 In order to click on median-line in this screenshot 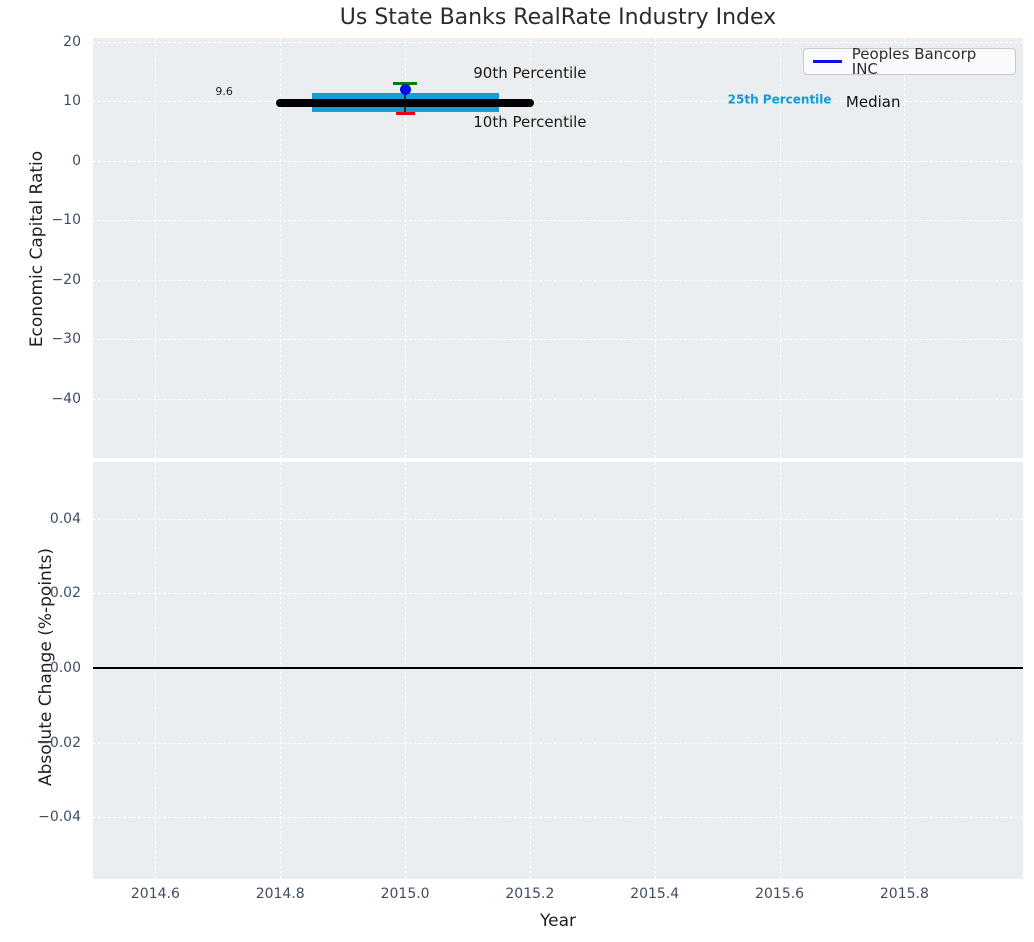, I will do `click(405, 103)`.